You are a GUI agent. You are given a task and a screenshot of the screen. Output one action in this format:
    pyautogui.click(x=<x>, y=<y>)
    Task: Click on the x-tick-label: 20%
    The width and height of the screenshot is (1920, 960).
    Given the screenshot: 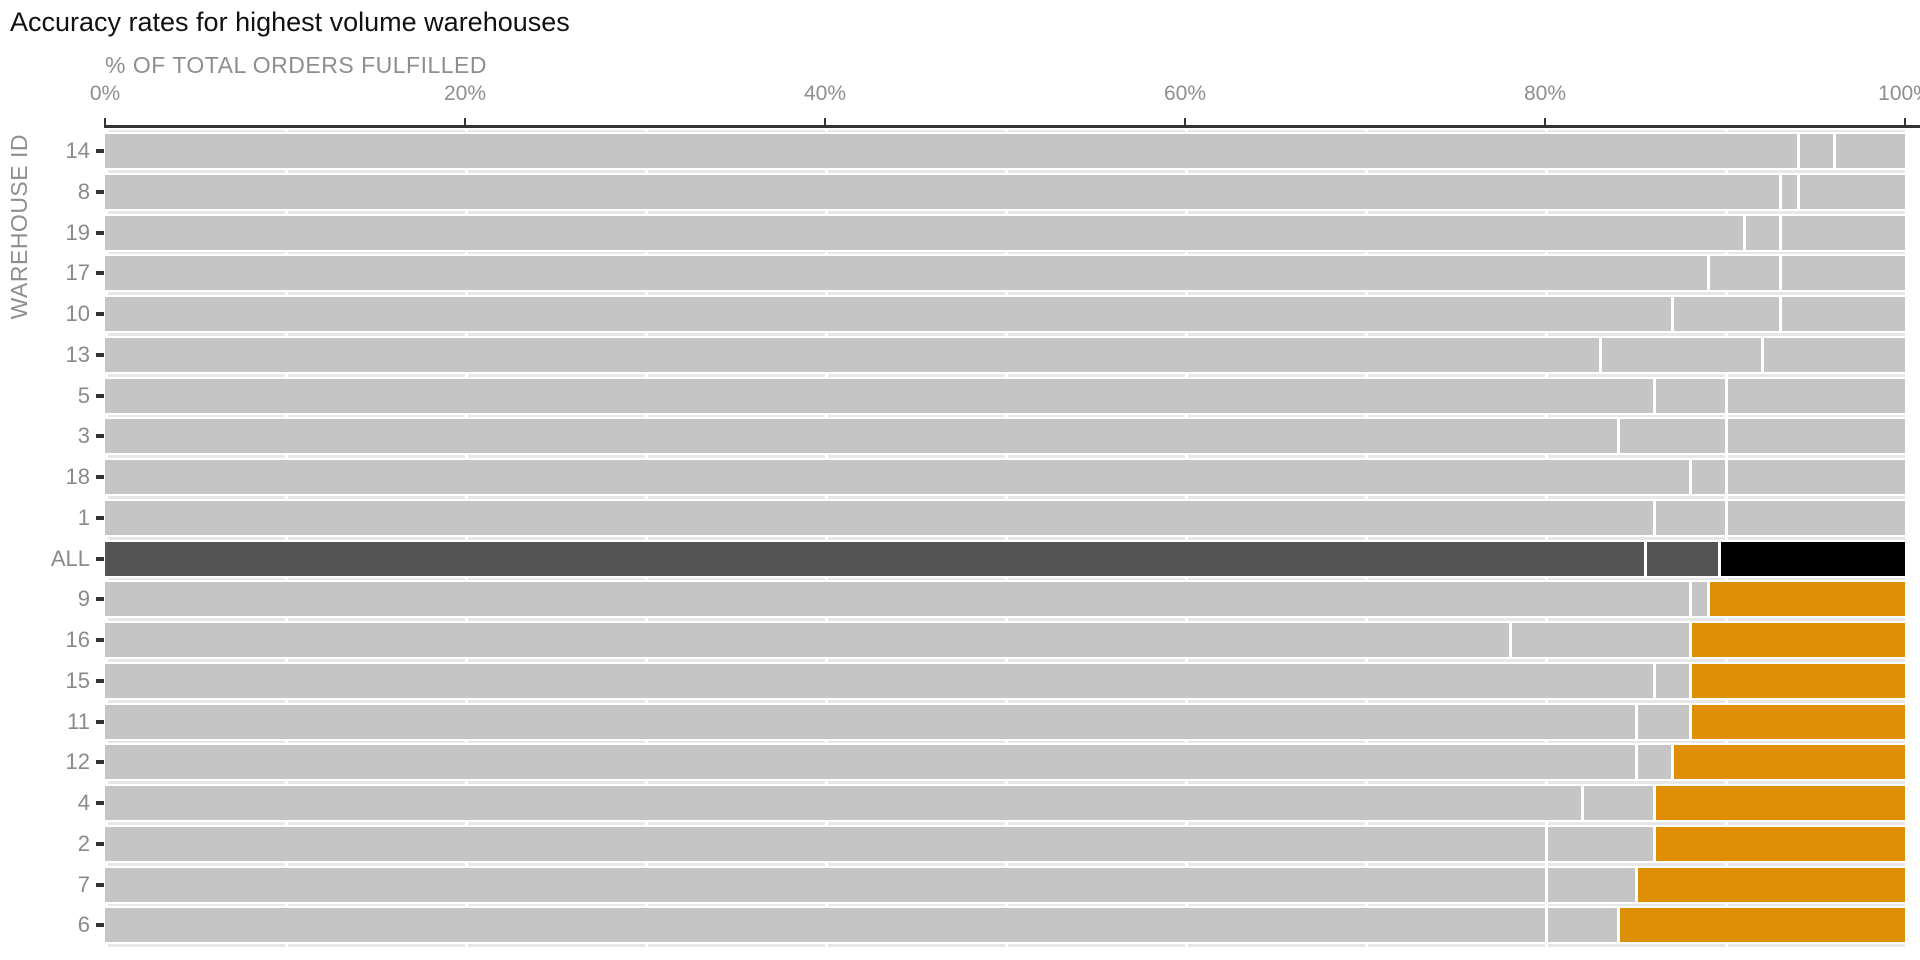 What is the action you would take?
    pyautogui.click(x=465, y=93)
    